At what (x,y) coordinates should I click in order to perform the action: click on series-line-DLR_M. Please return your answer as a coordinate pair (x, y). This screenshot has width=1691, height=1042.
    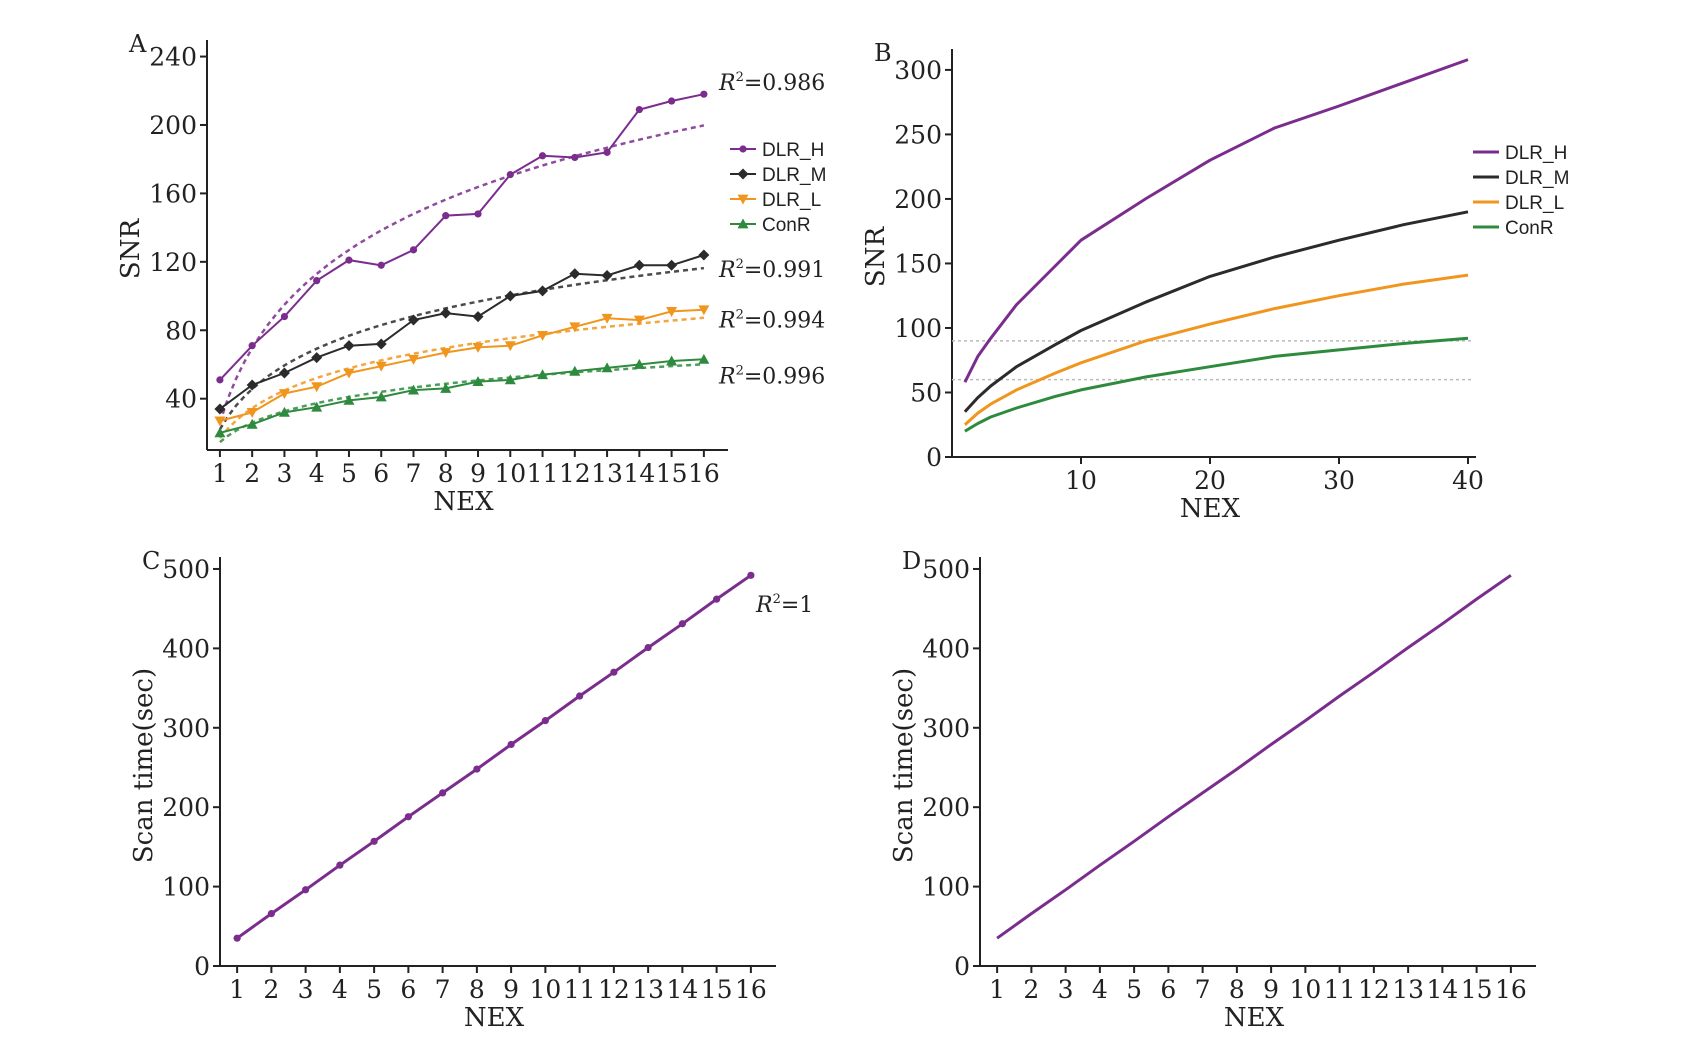
    Looking at the image, I should click on (1216, 311).